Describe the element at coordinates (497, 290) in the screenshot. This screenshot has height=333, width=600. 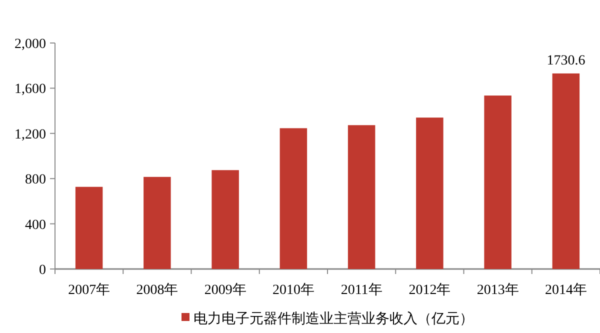
I see `x-tick-label: 2013年` at that location.